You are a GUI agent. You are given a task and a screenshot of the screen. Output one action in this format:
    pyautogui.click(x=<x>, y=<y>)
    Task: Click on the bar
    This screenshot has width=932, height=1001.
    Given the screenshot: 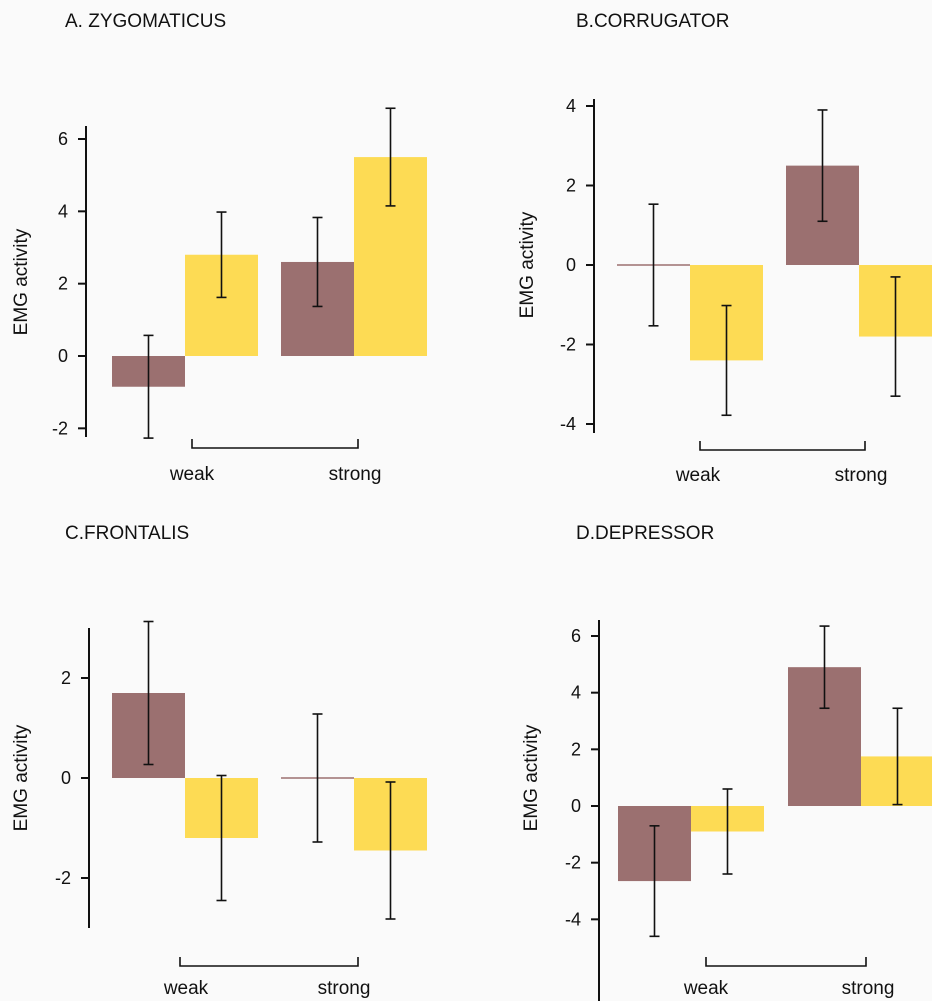 What is the action you would take?
    pyautogui.click(x=896, y=781)
    